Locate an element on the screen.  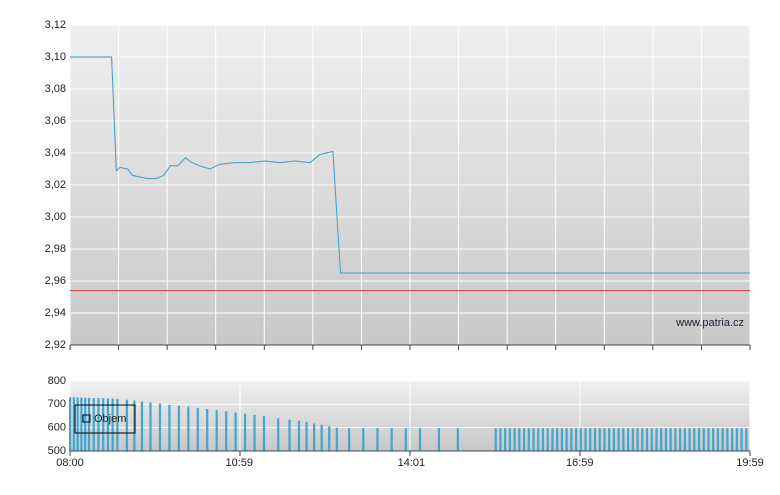
y-tick-label: 3,12 is located at coordinates (55, 25).